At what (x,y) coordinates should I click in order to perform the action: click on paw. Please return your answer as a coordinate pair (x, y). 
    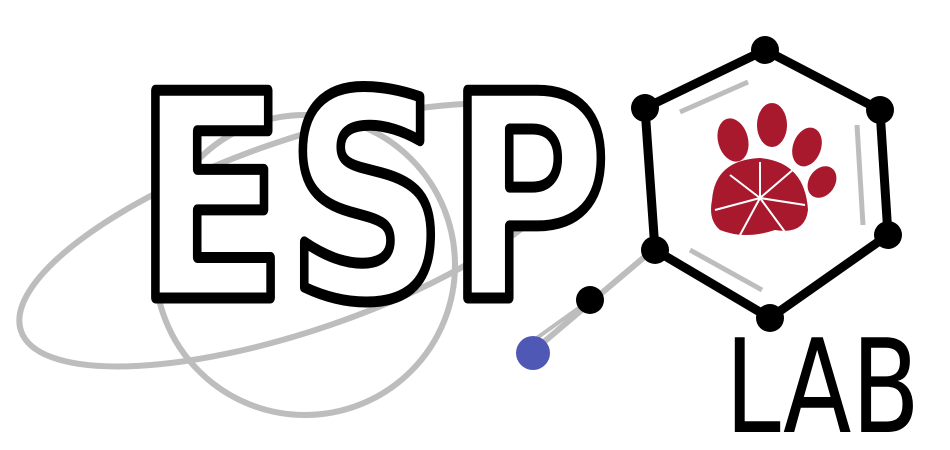
    Looking at the image, I should click on (774, 169).